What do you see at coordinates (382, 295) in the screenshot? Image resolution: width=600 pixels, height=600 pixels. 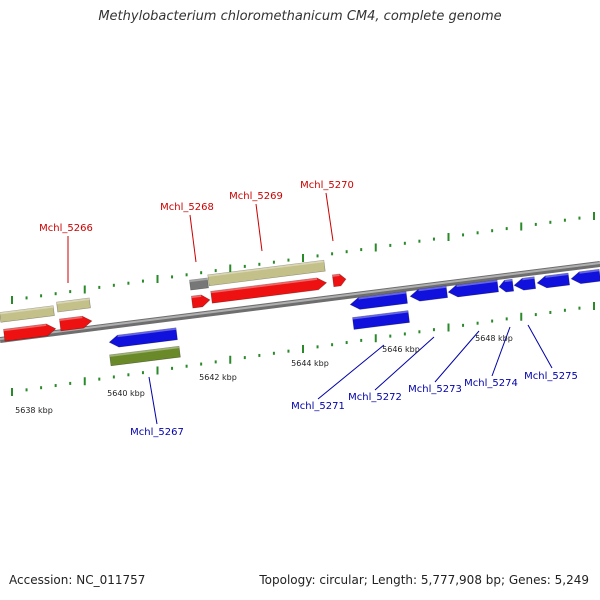 I see `gene-blue-2-highlight` at bounding box center [382, 295].